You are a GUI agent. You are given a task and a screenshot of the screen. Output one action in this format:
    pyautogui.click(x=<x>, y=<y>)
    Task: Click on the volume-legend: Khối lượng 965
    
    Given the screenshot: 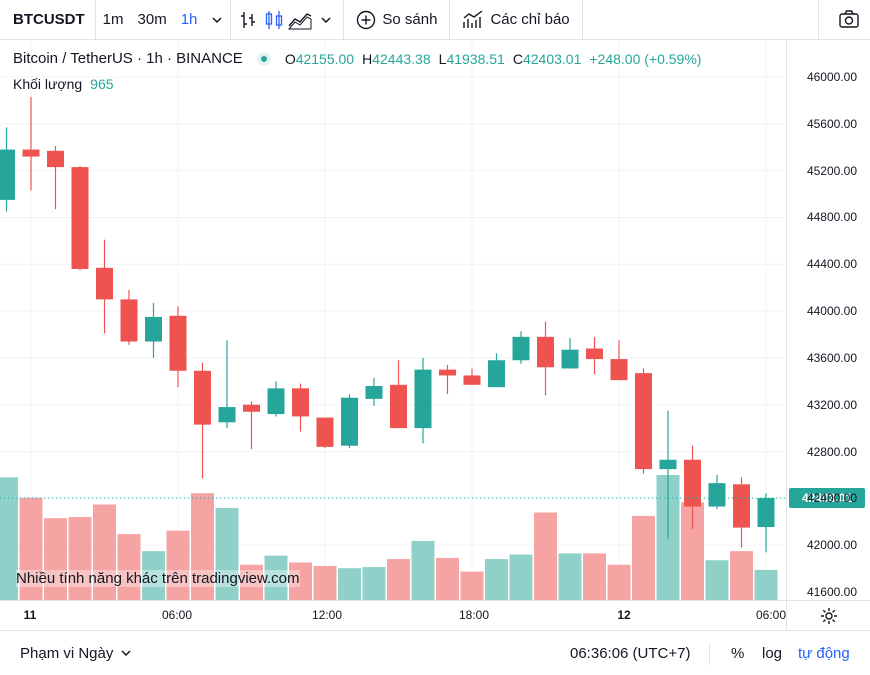 What is the action you would take?
    pyautogui.click(x=63, y=84)
    